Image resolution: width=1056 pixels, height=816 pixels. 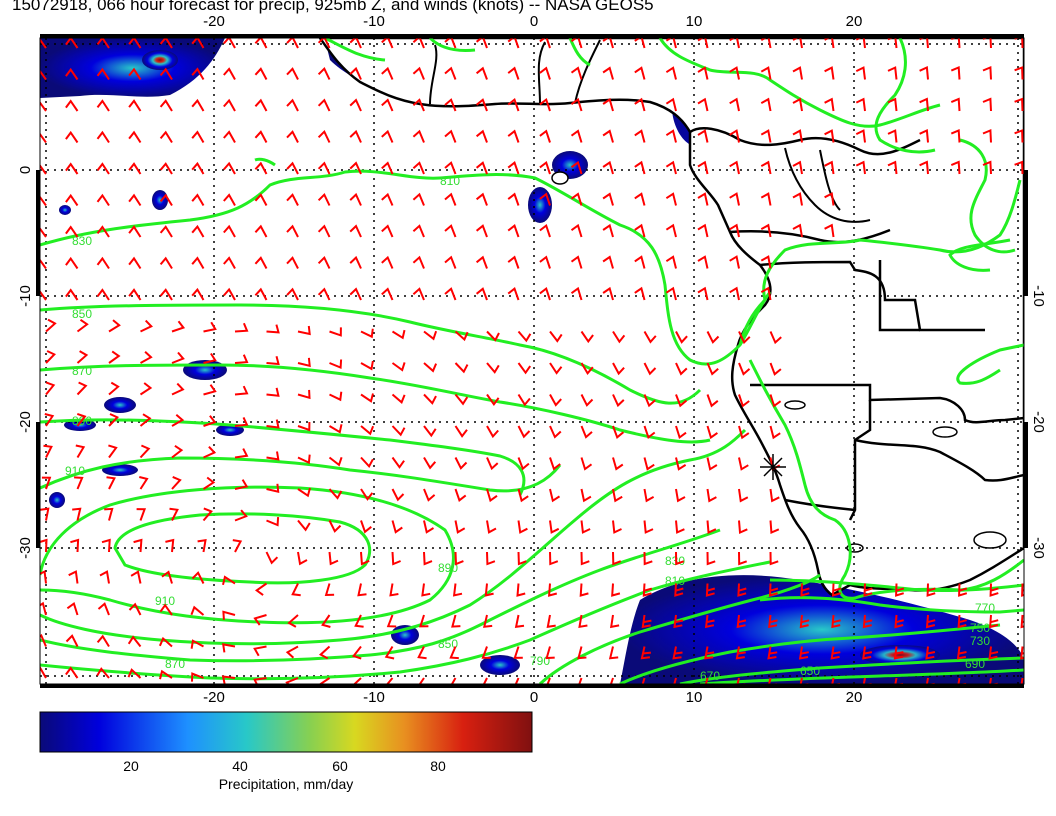 What do you see at coordinates (25, 362) in the screenshot?
I see `lat-ticks-left: 0 -10 -20 -30` at bounding box center [25, 362].